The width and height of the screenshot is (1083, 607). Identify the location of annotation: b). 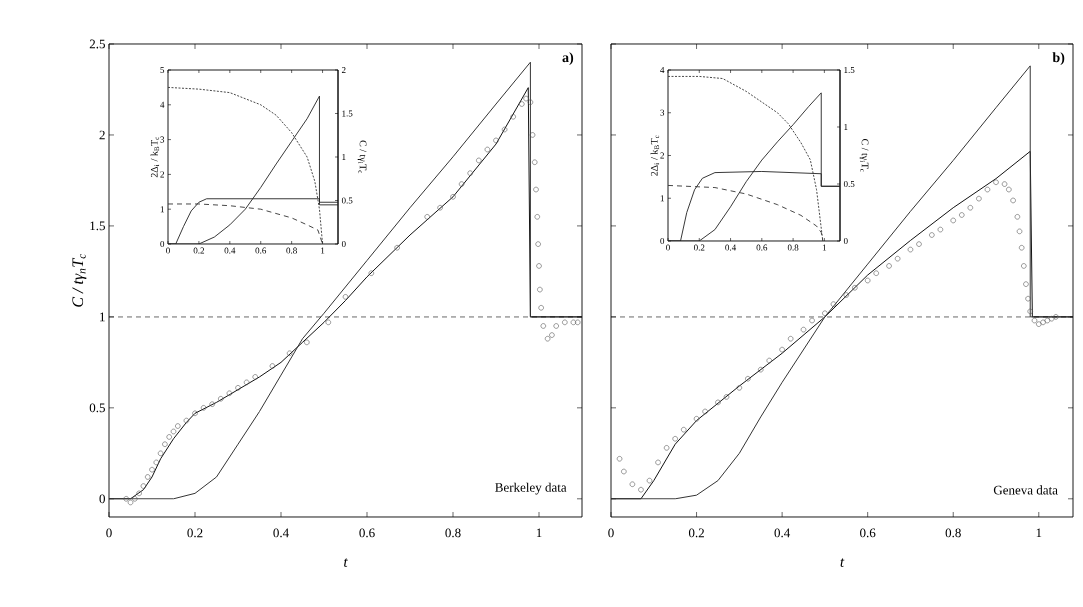
(1058, 58).